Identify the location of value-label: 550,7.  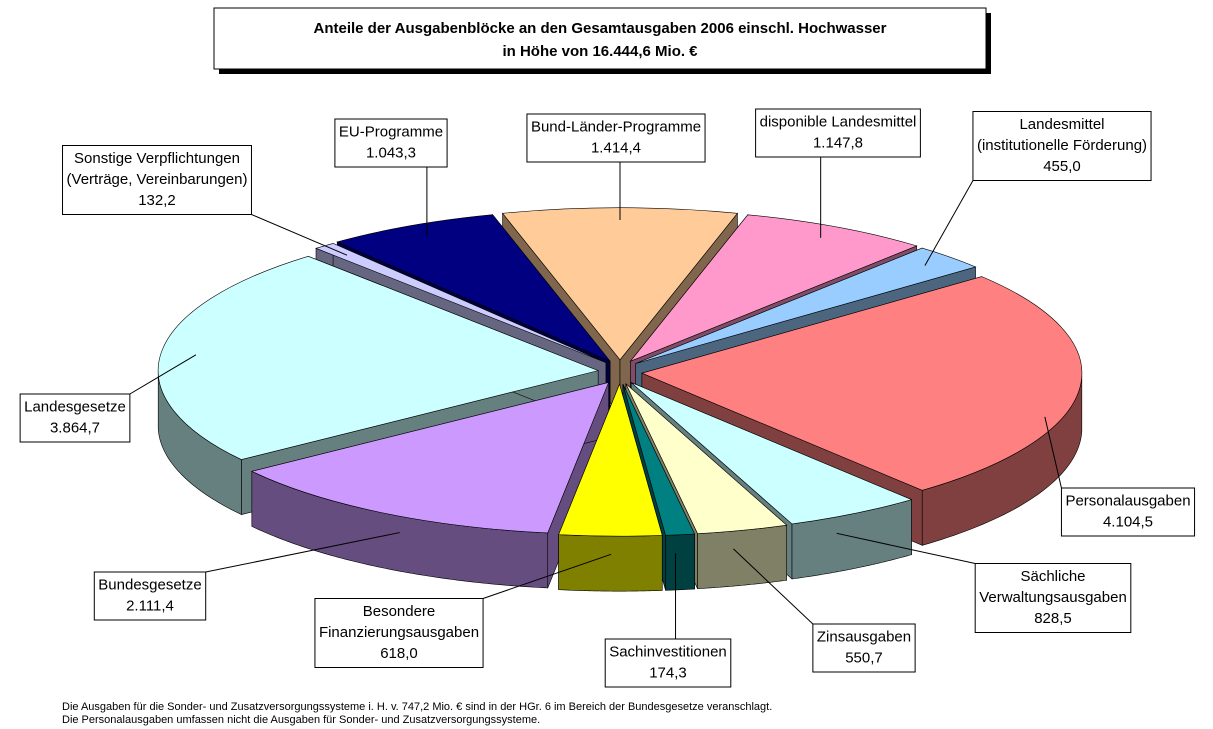
(864, 657).